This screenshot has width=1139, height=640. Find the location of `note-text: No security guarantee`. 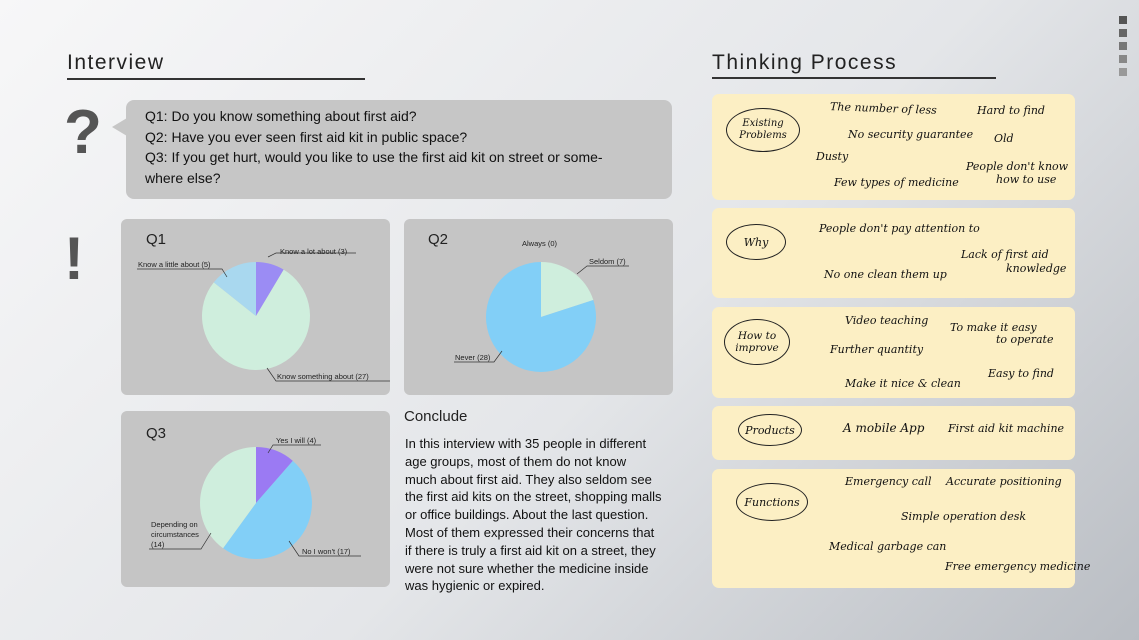

note-text: No security guarantee is located at coordinates (911, 134).